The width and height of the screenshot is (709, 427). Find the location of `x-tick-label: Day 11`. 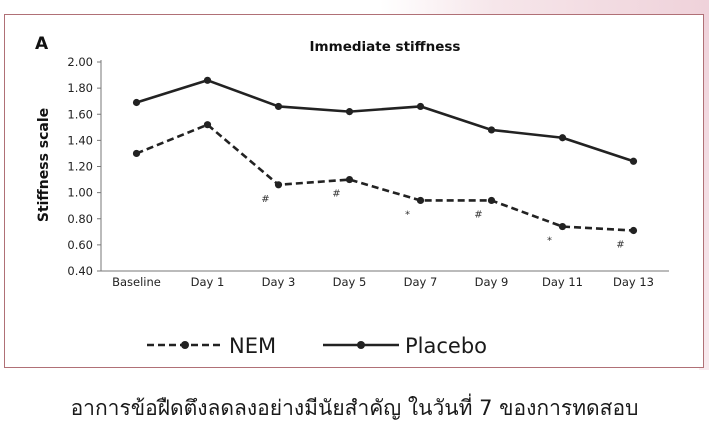

x-tick-label: Day 11 is located at coordinates (562, 282).